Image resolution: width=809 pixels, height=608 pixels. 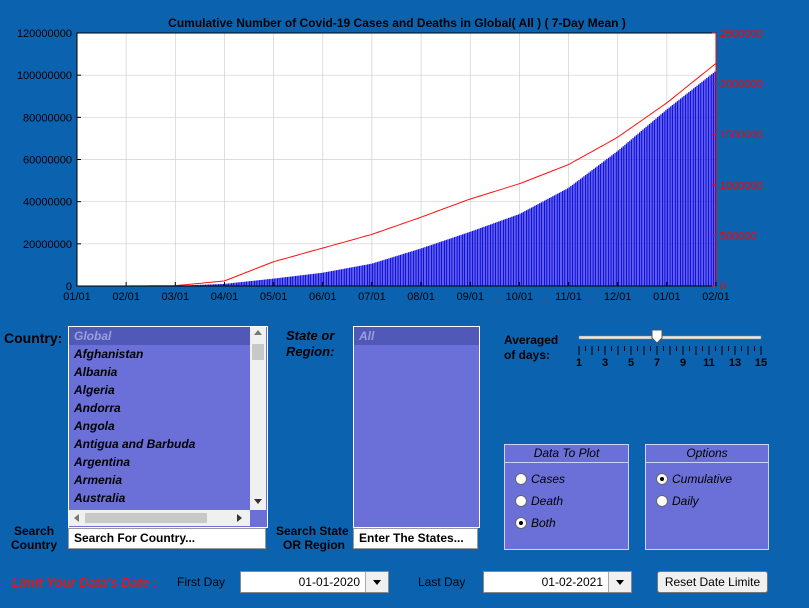 What do you see at coordinates (94, 426) in the screenshot?
I see `country-item: Angola` at bounding box center [94, 426].